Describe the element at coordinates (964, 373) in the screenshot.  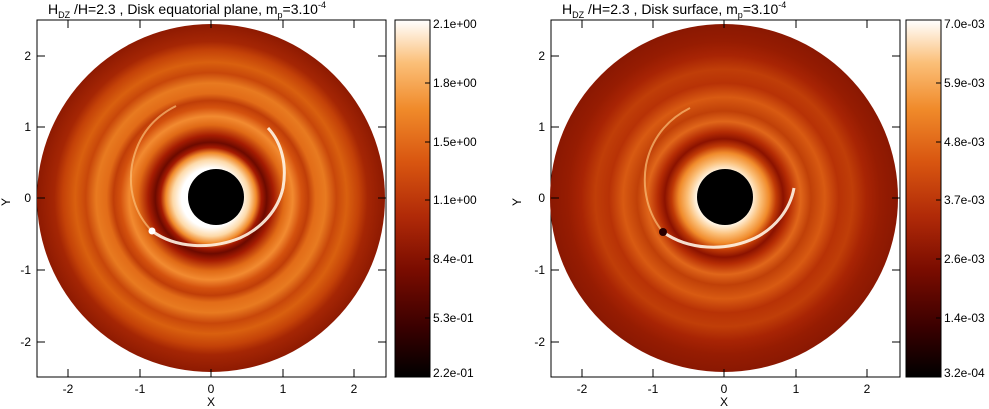
I see `colorbar-label: 3.2e-04` at that location.